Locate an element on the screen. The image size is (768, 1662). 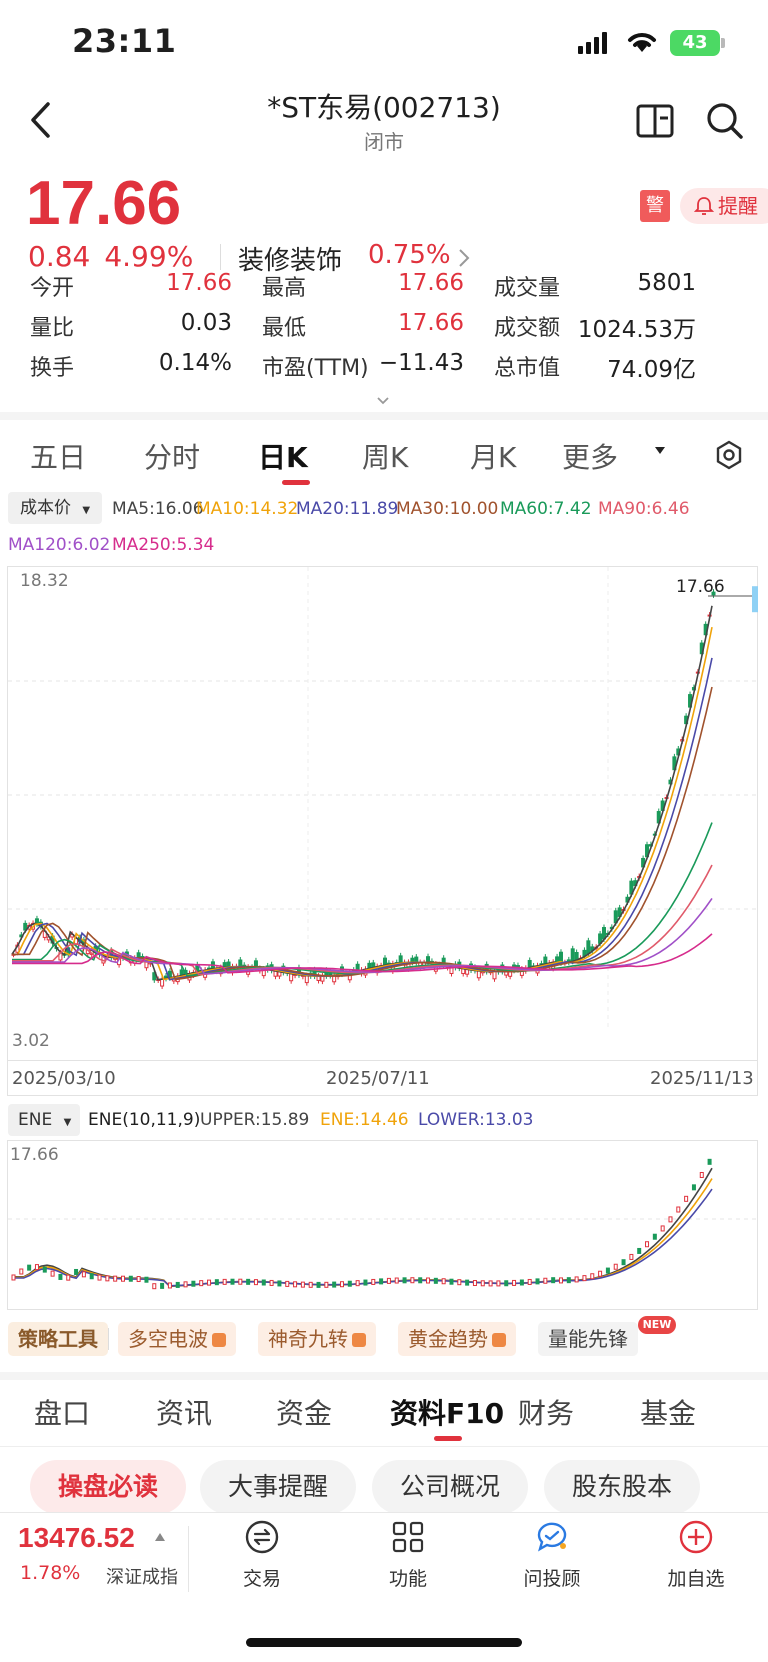
stat-value: 17.66 is located at coordinates (199, 283).